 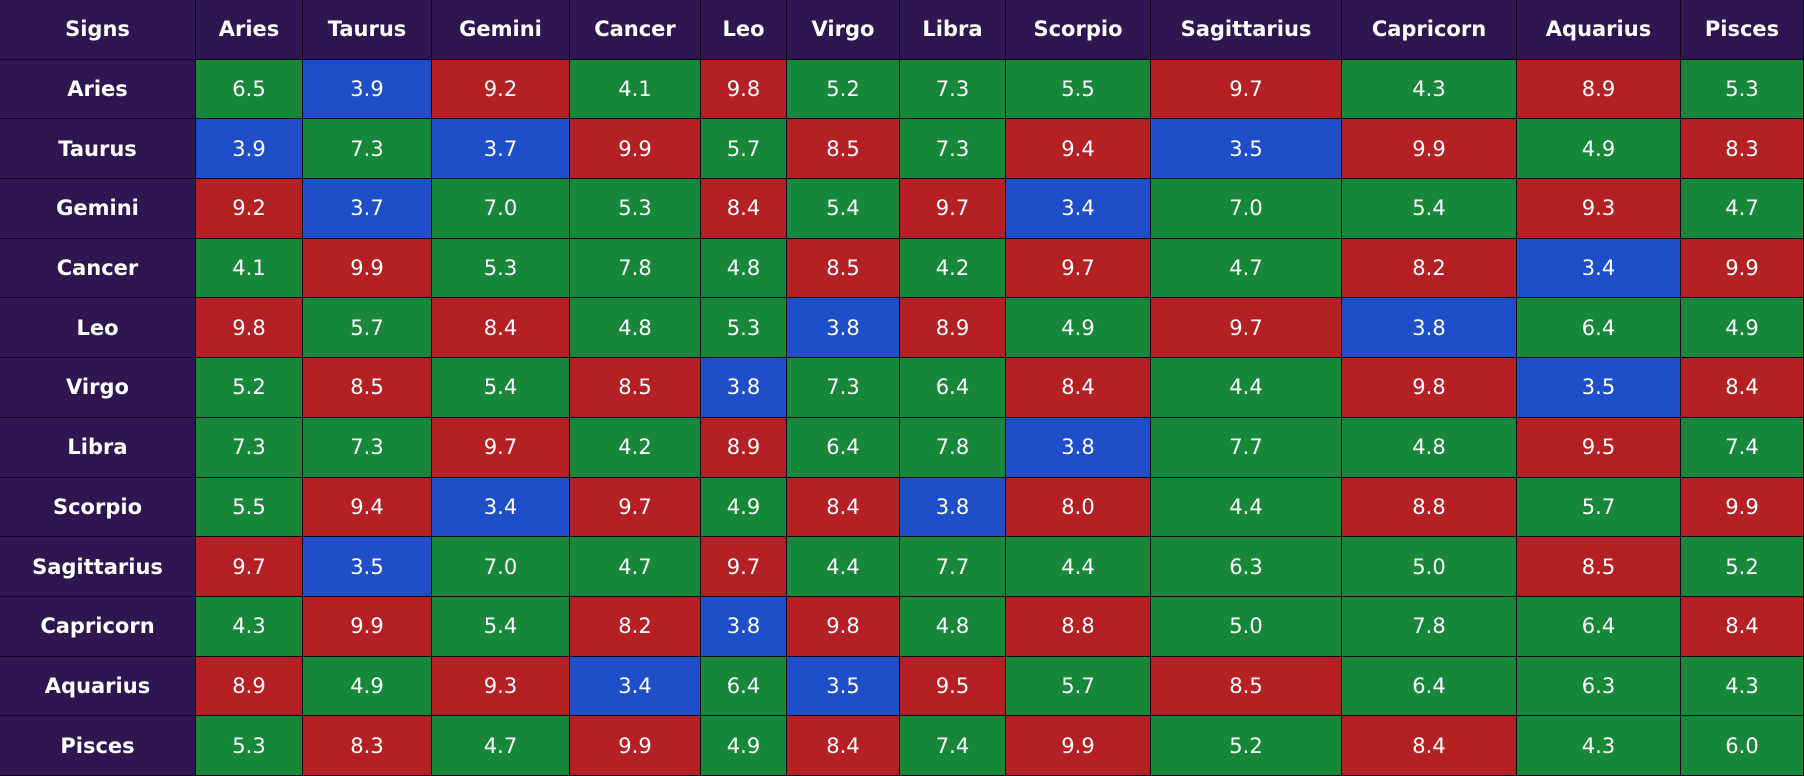 I want to click on row-label: Gemini, so click(x=98, y=209).